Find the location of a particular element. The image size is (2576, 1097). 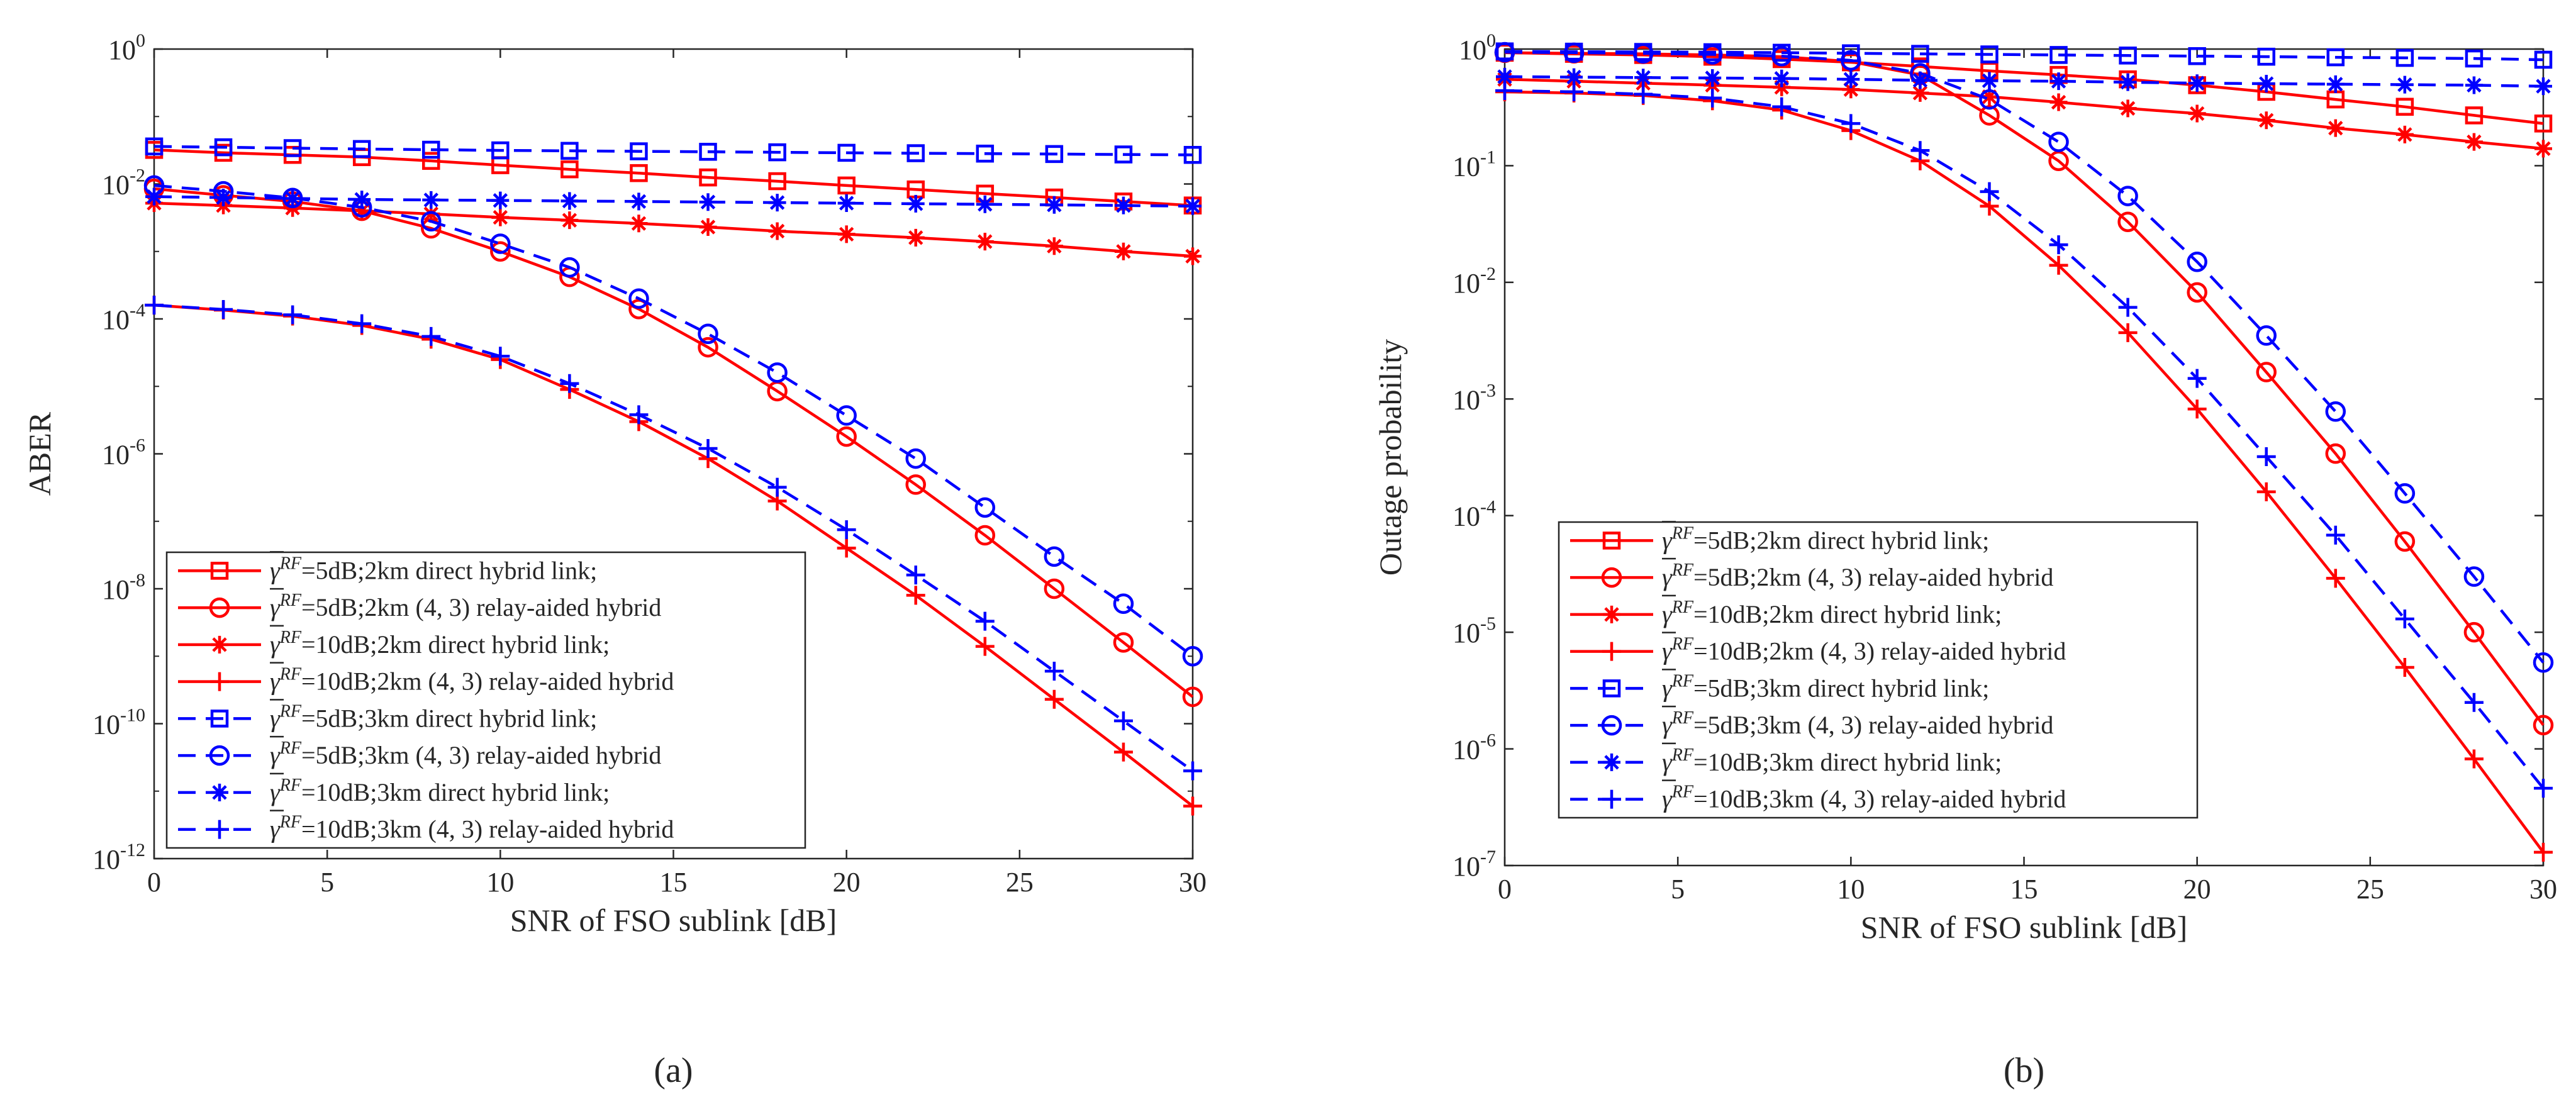

y-tick-exponent: -6 is located at coordinates (1488, 740).